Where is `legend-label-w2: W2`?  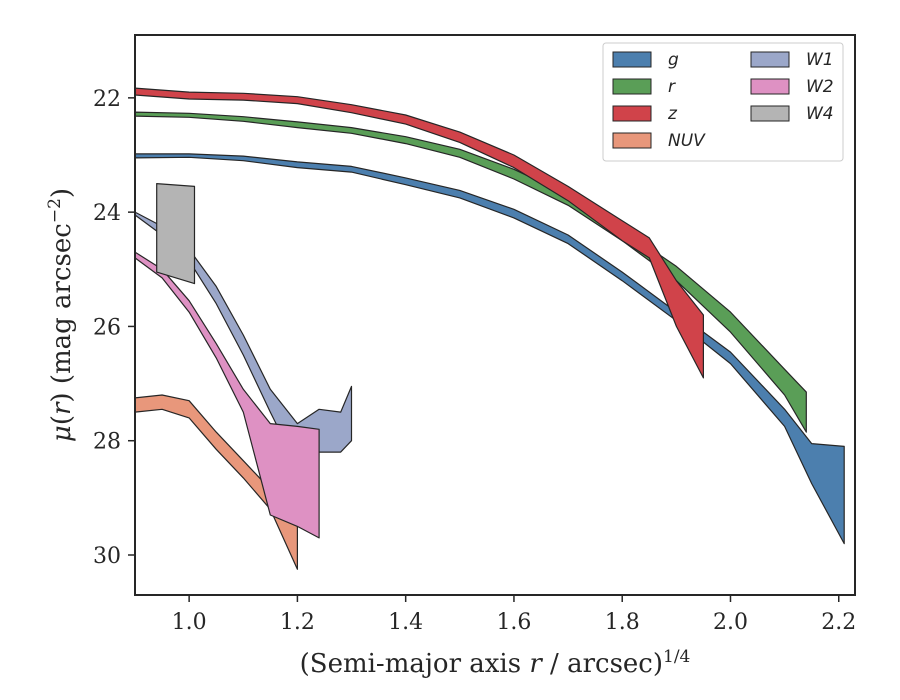 legend-label-w2: W2 is located at coordinates (820, 87).